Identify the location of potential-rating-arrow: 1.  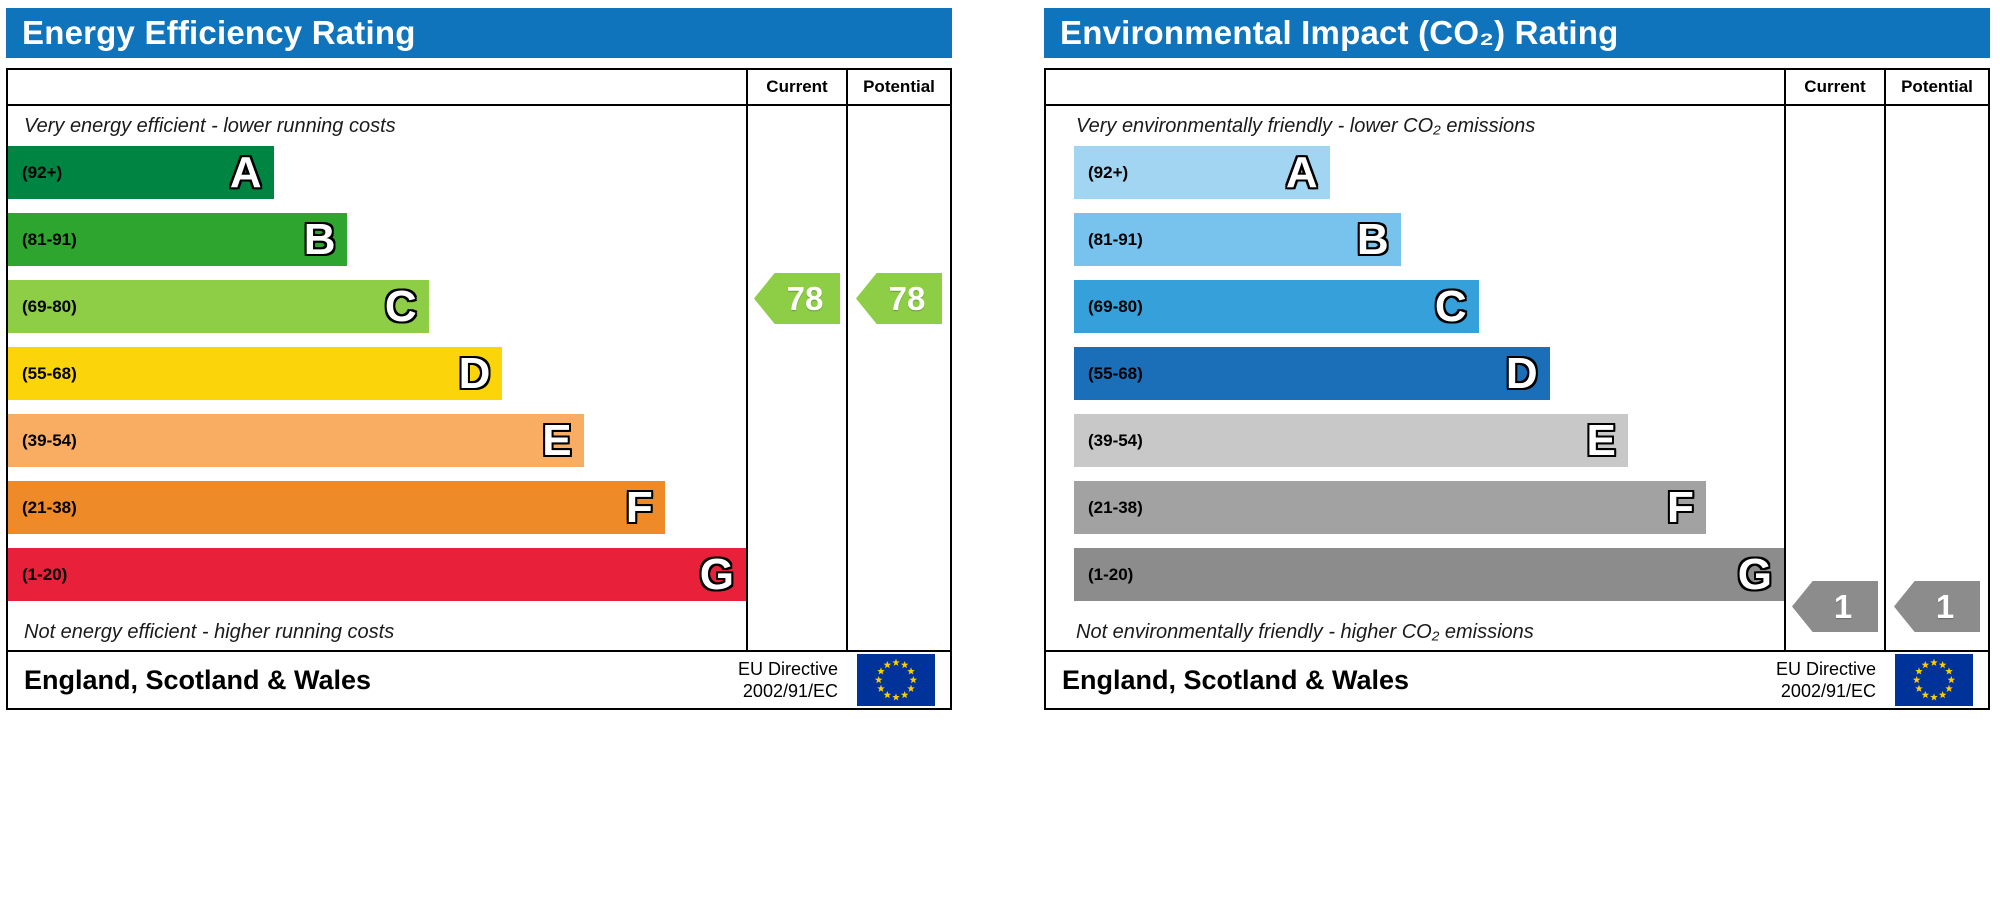
(1937, 606).